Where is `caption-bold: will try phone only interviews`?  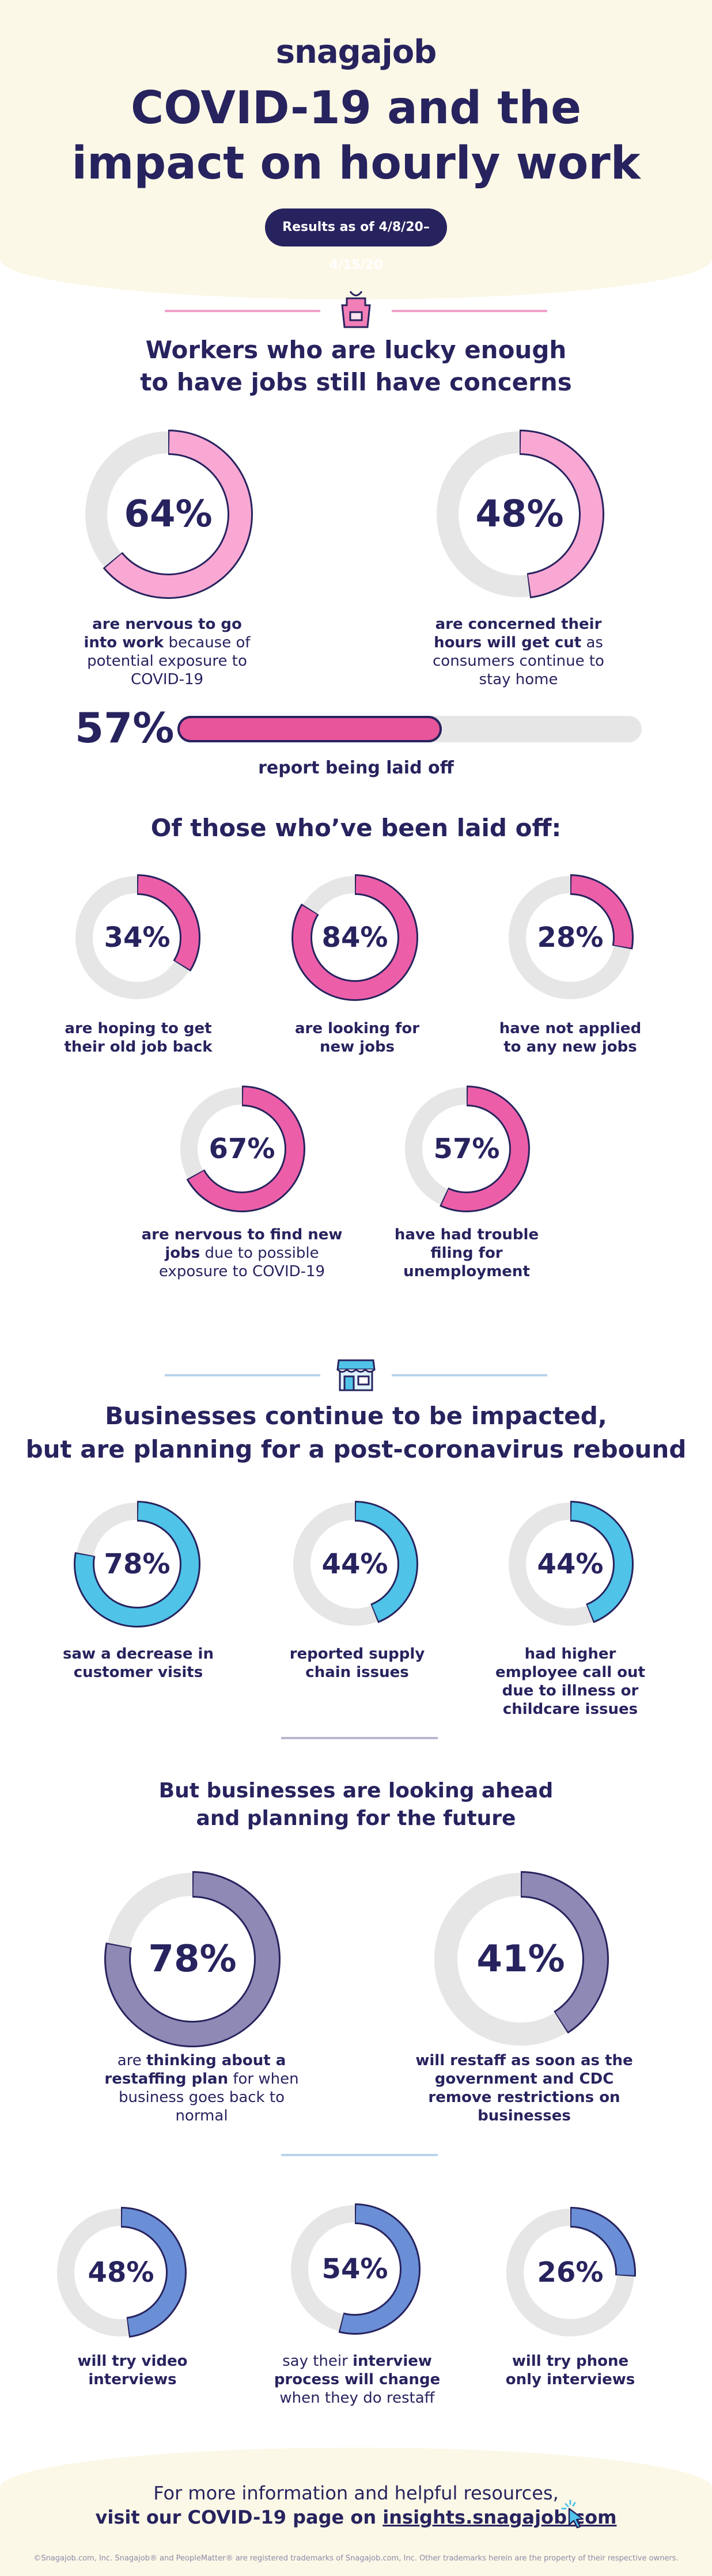 caption-bold: will try phone only interviews is located at coordinates (570, 2371).